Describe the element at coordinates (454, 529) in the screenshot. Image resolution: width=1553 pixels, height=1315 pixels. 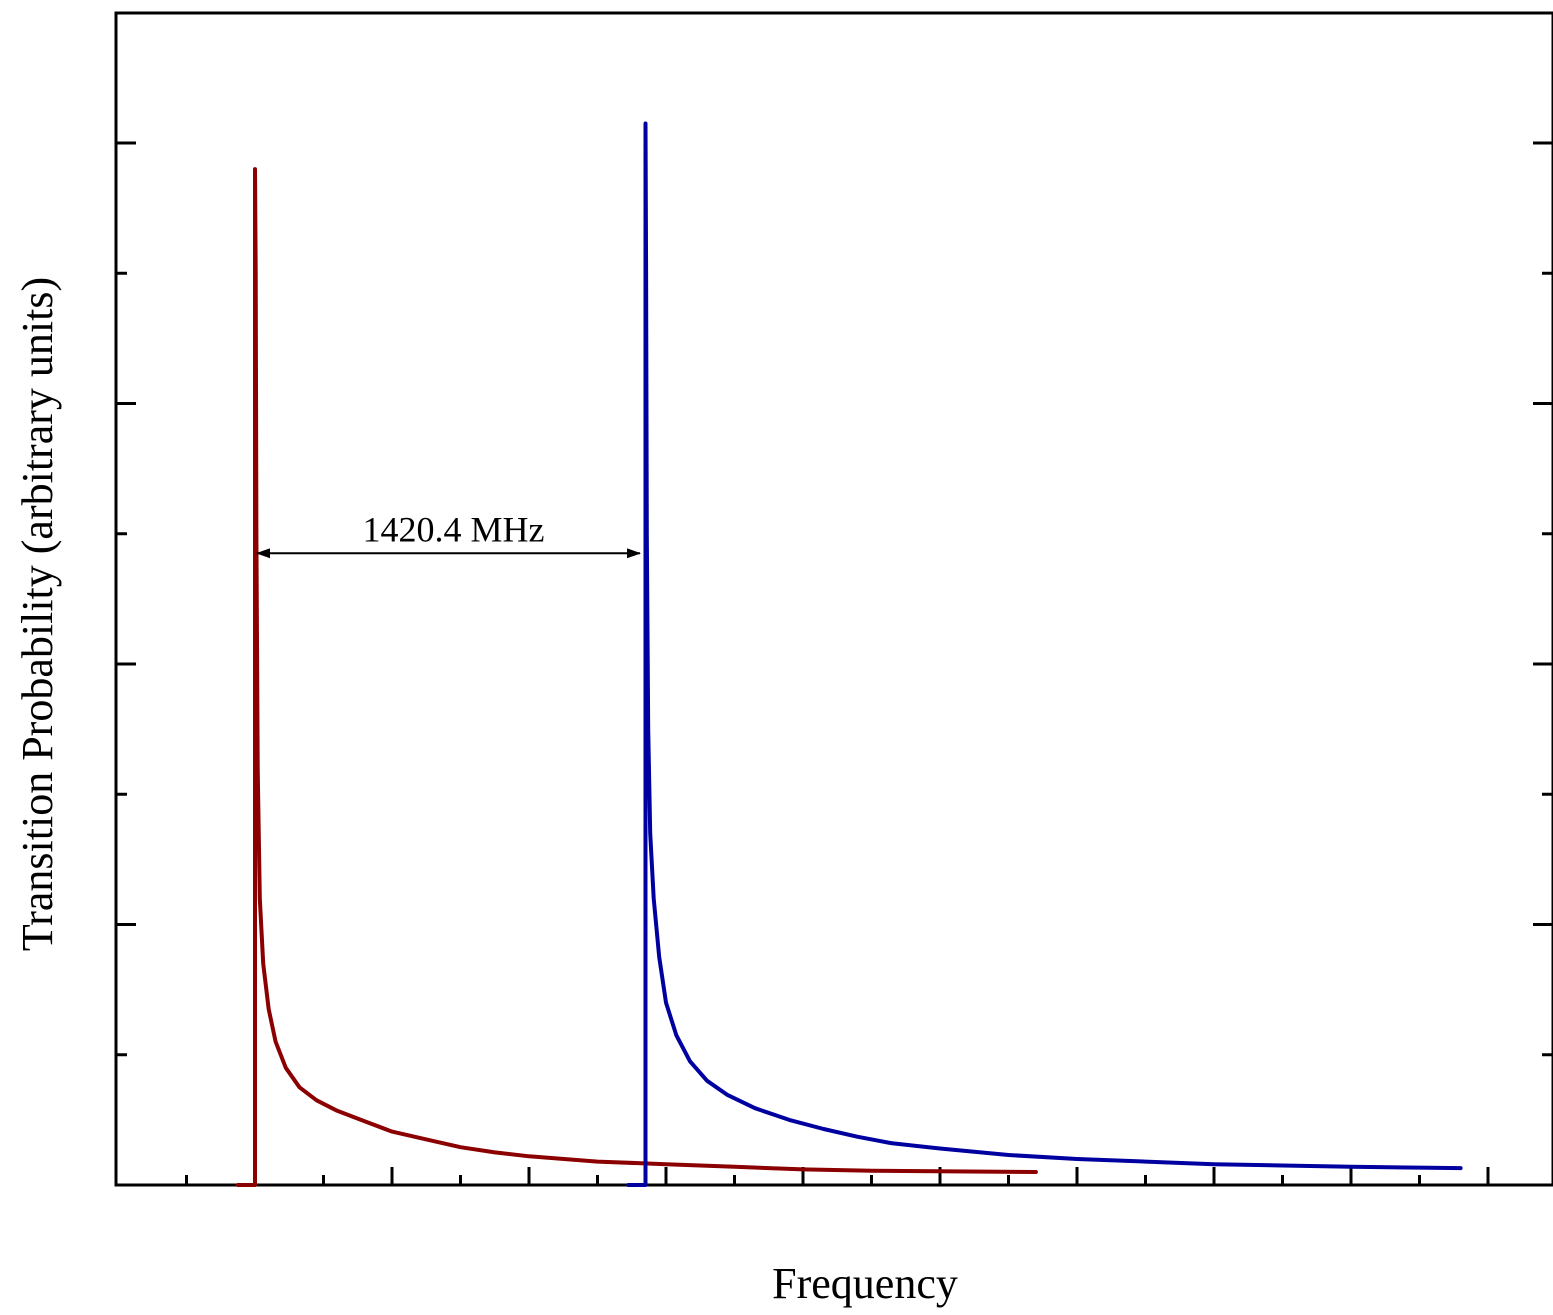
I see `annotation-label: 1420.4 MHz` at that location.